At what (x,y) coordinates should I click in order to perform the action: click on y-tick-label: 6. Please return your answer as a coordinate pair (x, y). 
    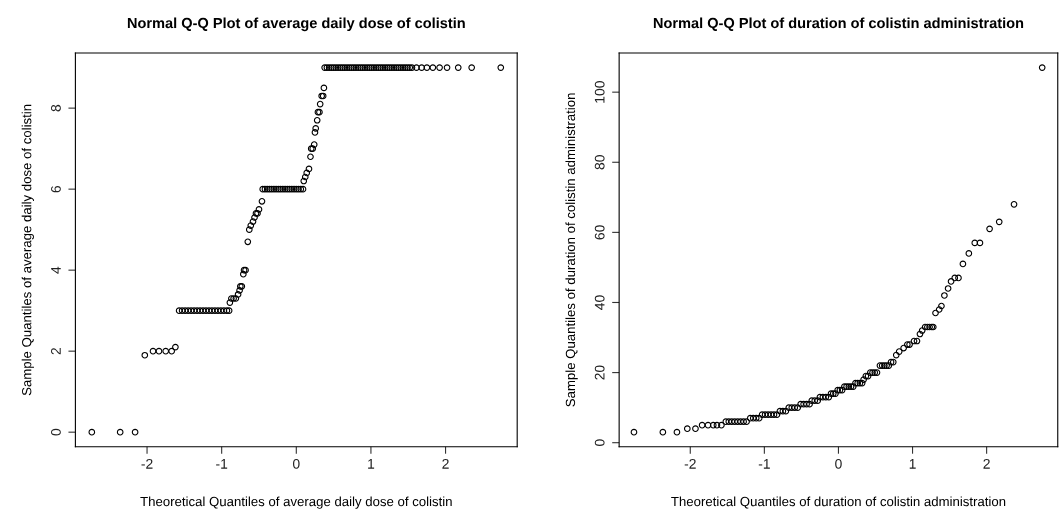
    Looking at the image, I should click on (56, 189).